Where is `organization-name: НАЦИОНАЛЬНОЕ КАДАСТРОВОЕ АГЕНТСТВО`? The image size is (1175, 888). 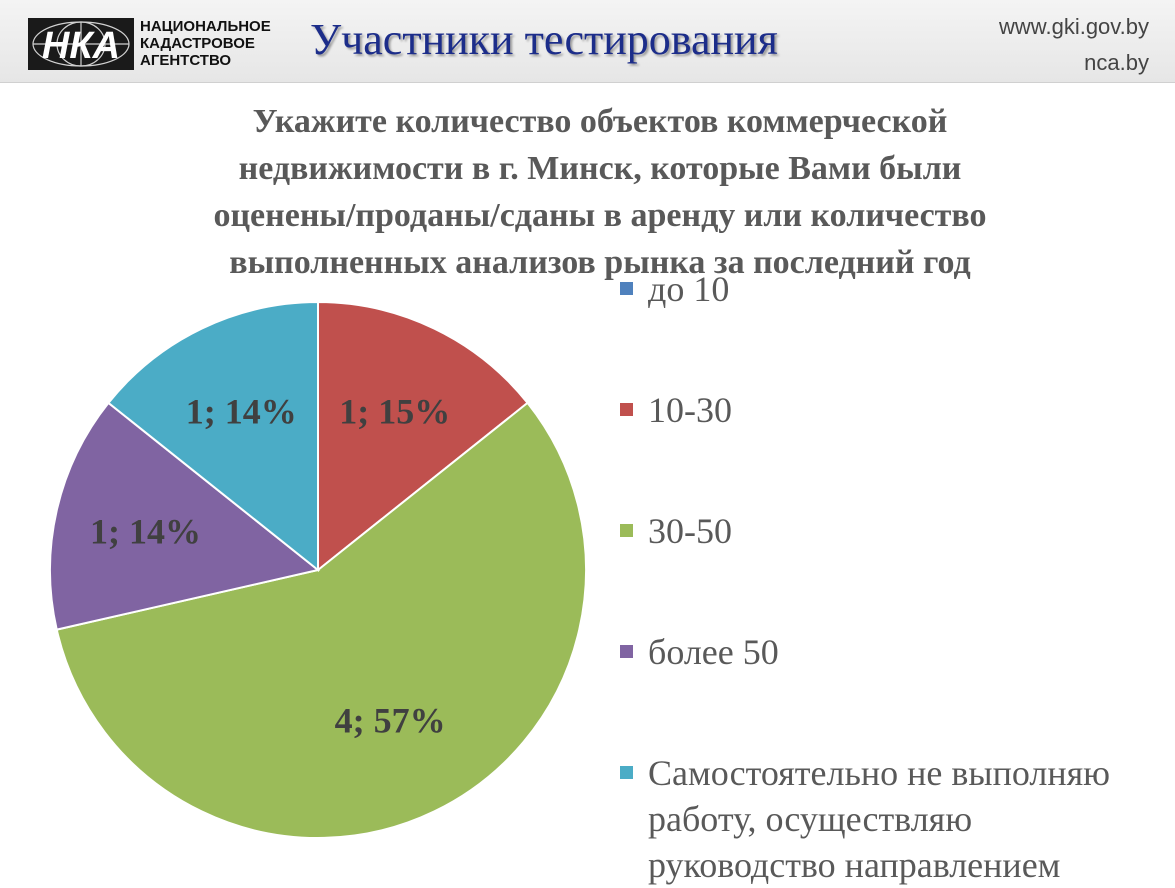
organization-name: НАЦИОНАЛЬНОЕ КАДАСТРОВОЕ АГЕНТСТВО is located at coordinates (205, 43).